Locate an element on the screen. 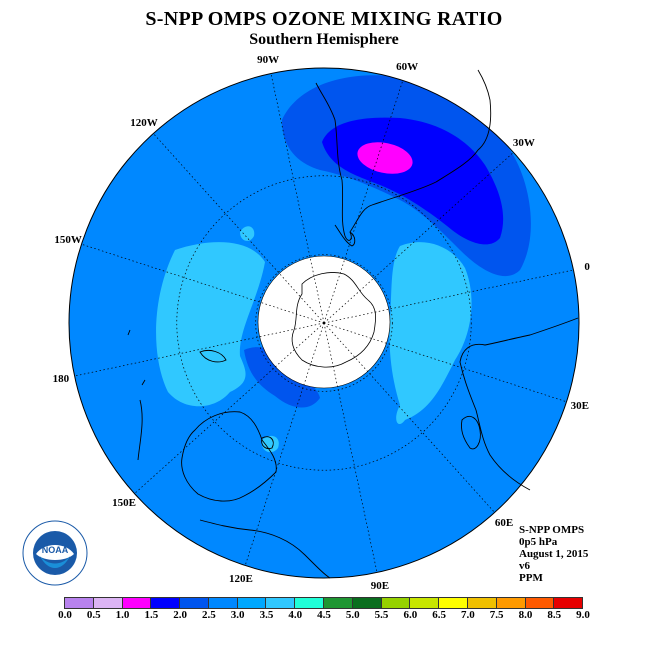 This screenshot has height=648, width=648. latitude-circle is located at coordinates (324, 323).